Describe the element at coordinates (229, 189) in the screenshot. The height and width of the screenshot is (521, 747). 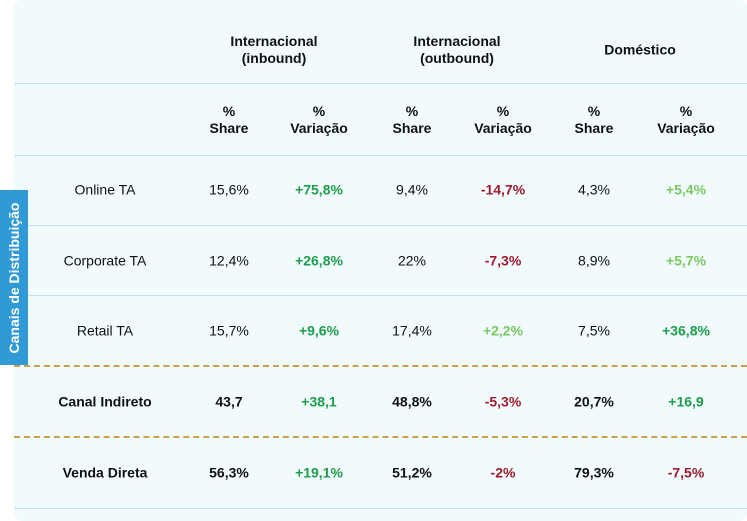
I see `cell: 15,6%` at that location.